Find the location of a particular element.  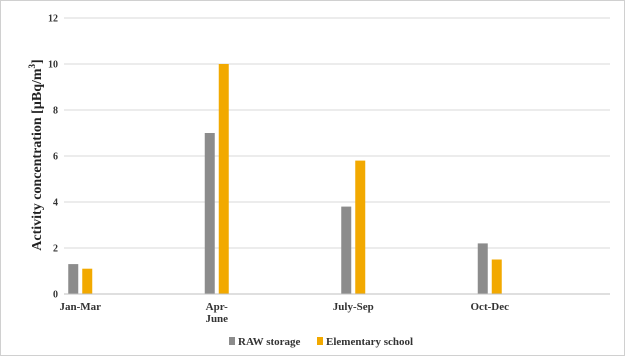

y-tick-label: 0 is located at coordinates (55, 295).